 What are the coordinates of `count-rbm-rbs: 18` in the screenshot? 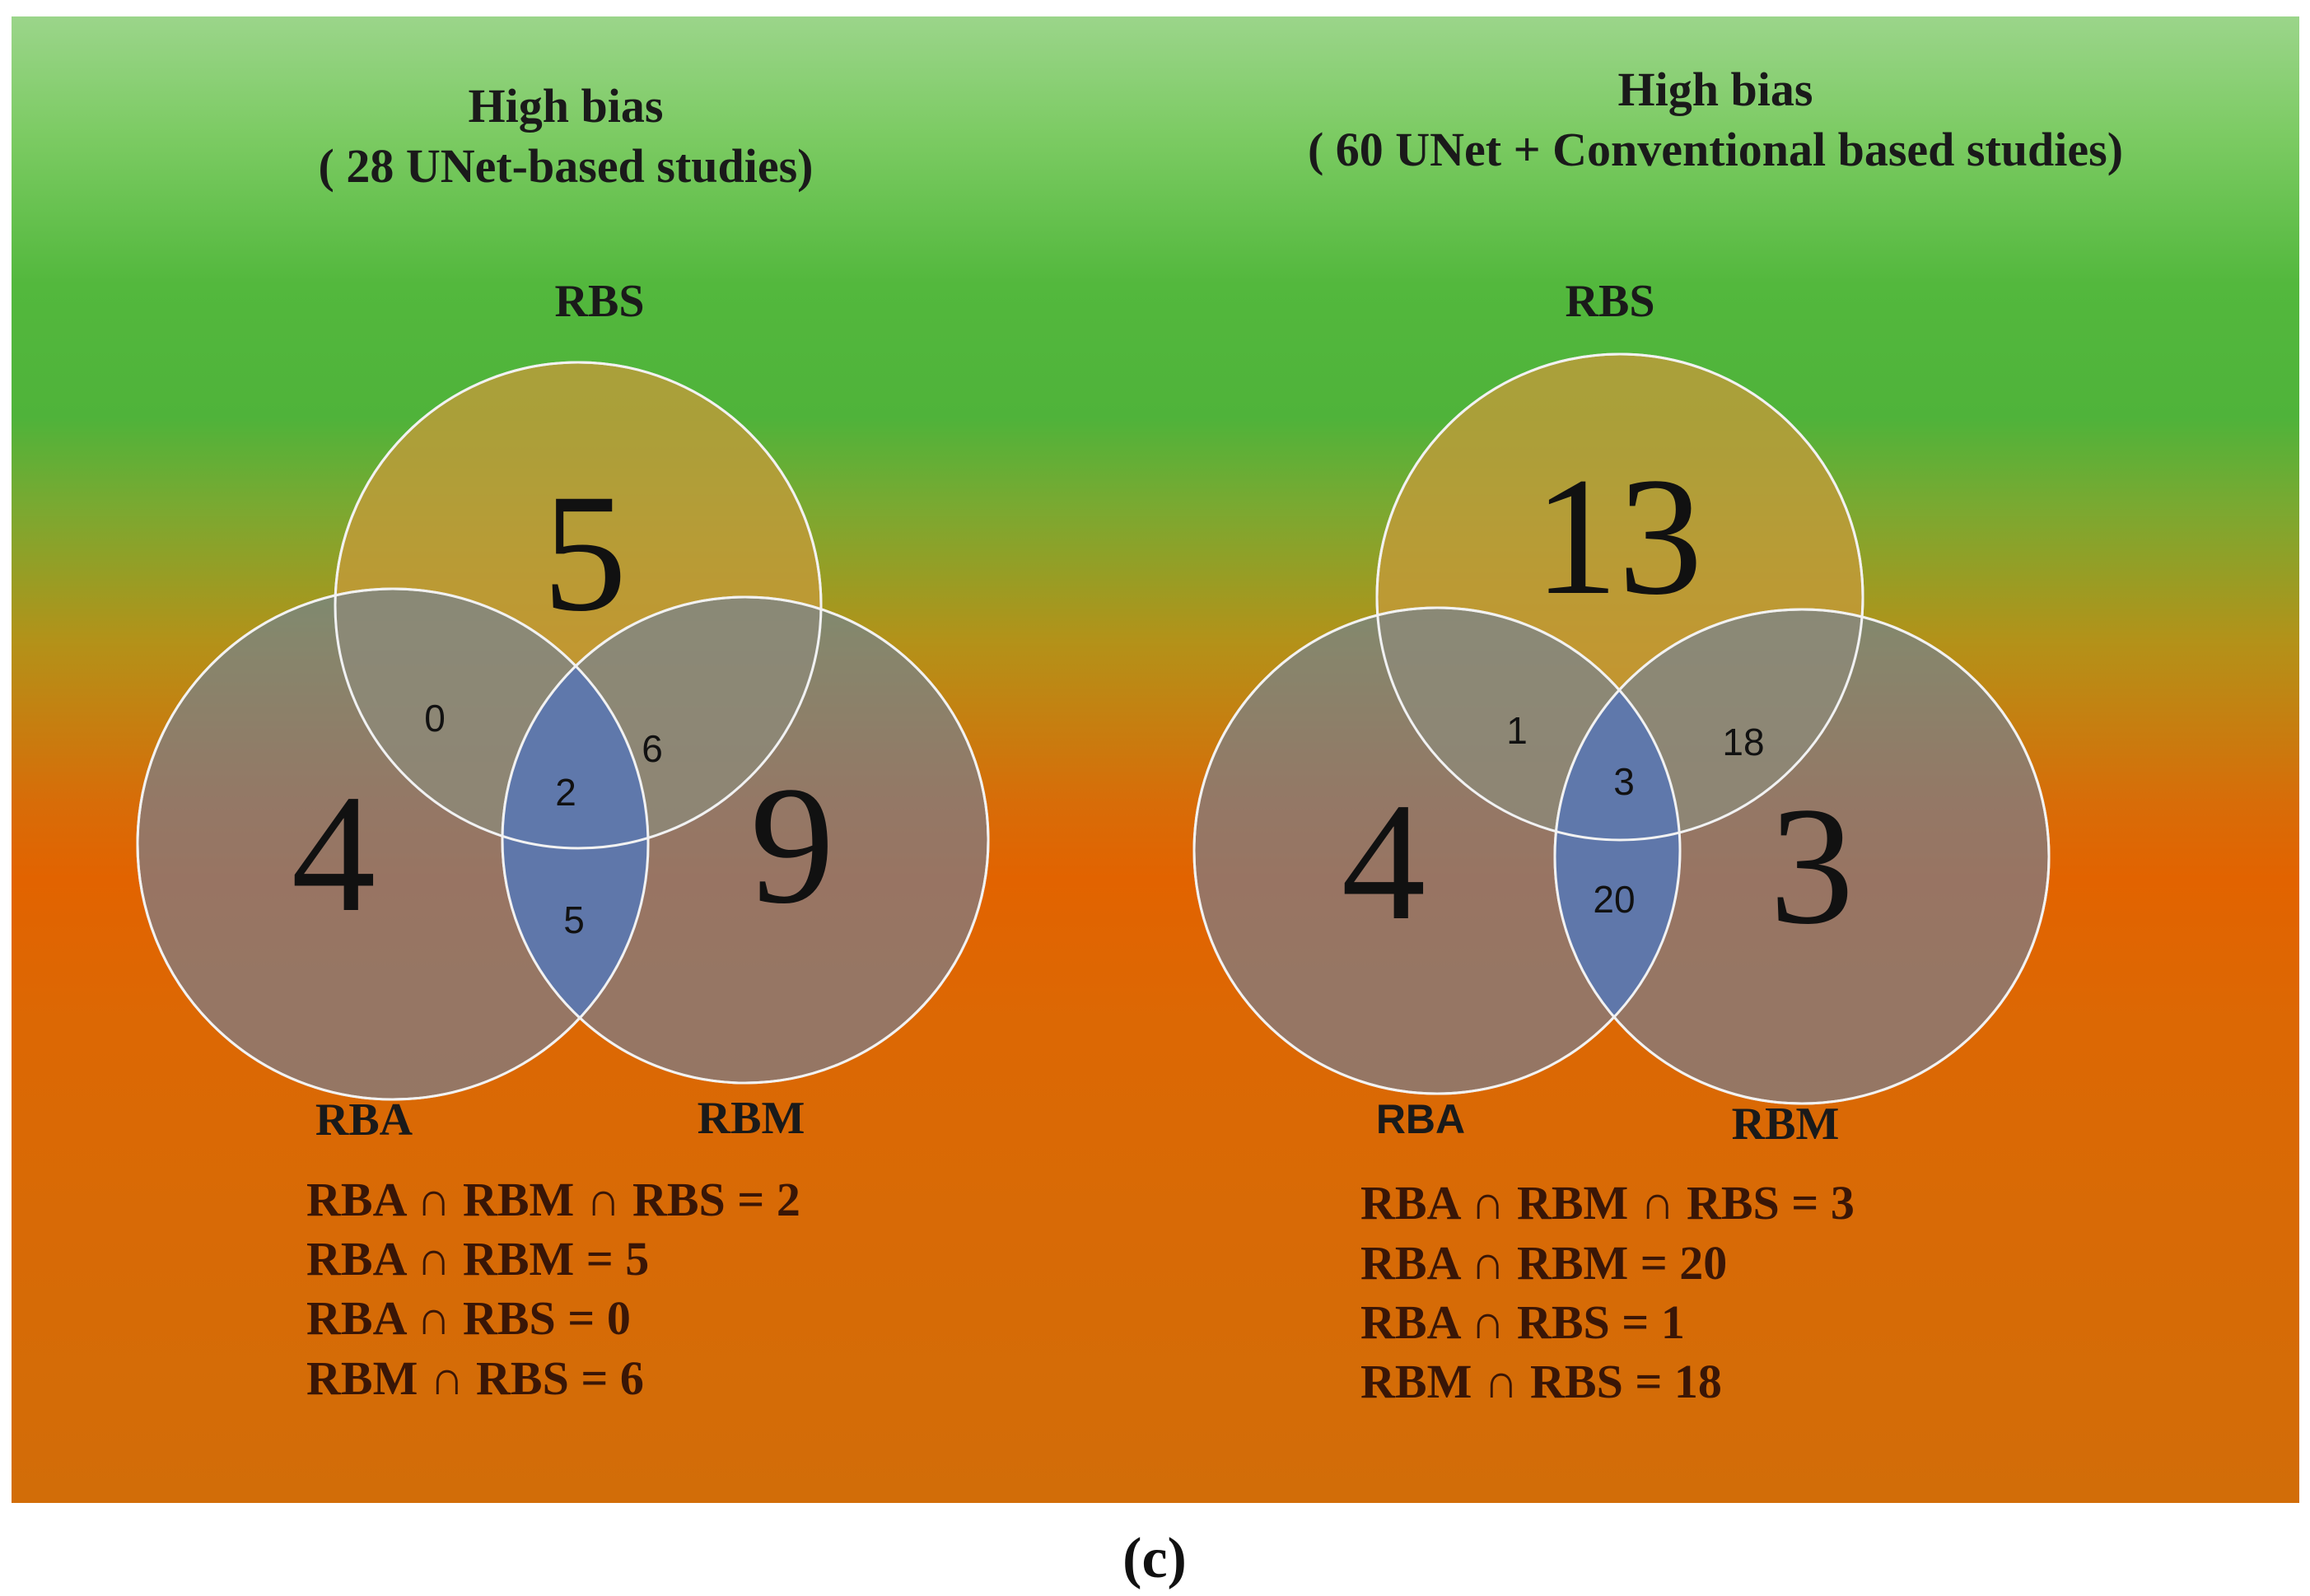 It's located at (1743, 742).